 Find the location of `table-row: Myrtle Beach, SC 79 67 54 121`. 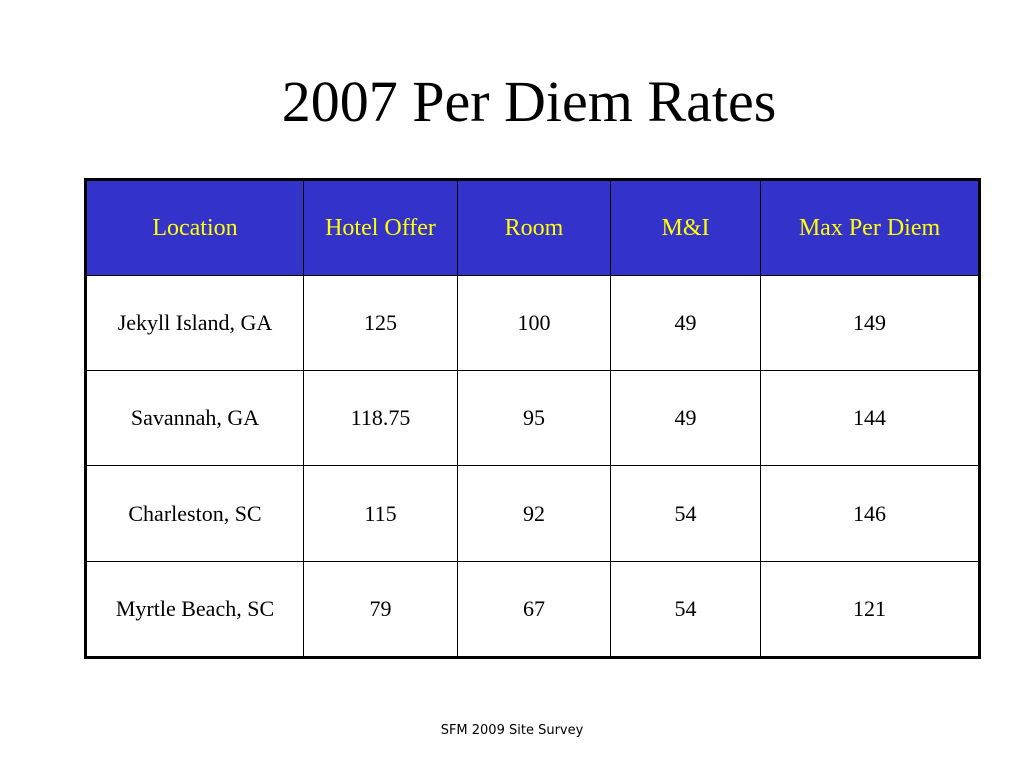

table-row: Myrtle Beach, SC 79 67 54 121 is located at coordinates (532, 609).